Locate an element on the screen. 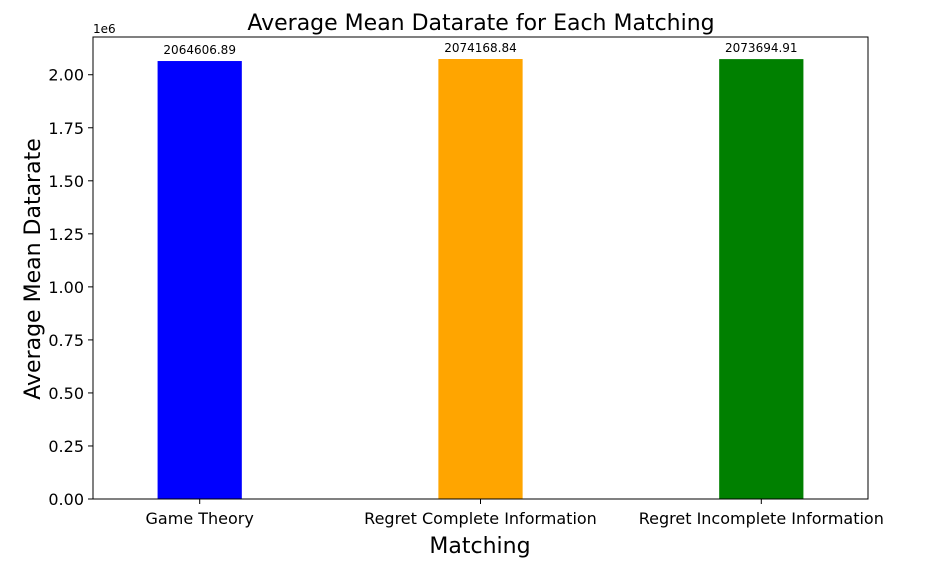 This screenshot has height=567, width=945. y-tick-label: 0.75 is located at coordinates (66, 340).